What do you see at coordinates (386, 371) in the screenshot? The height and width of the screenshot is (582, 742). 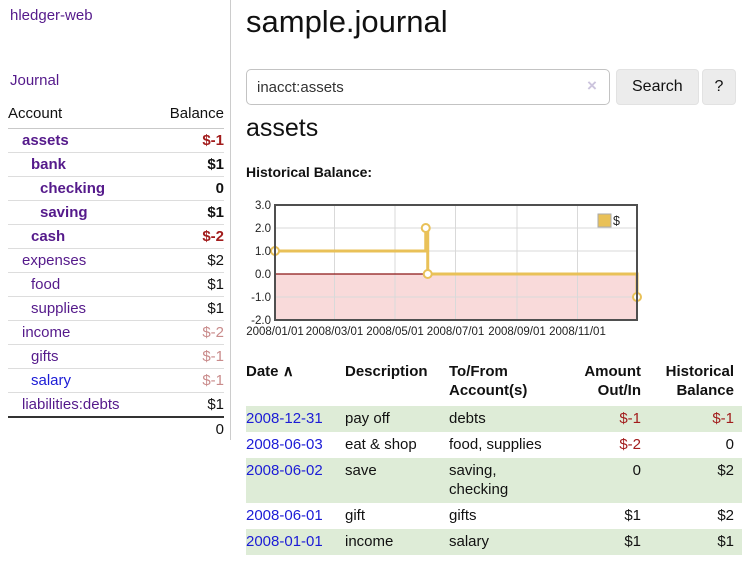 I see `register-header-description: Description` at bounding box center [386, 371].